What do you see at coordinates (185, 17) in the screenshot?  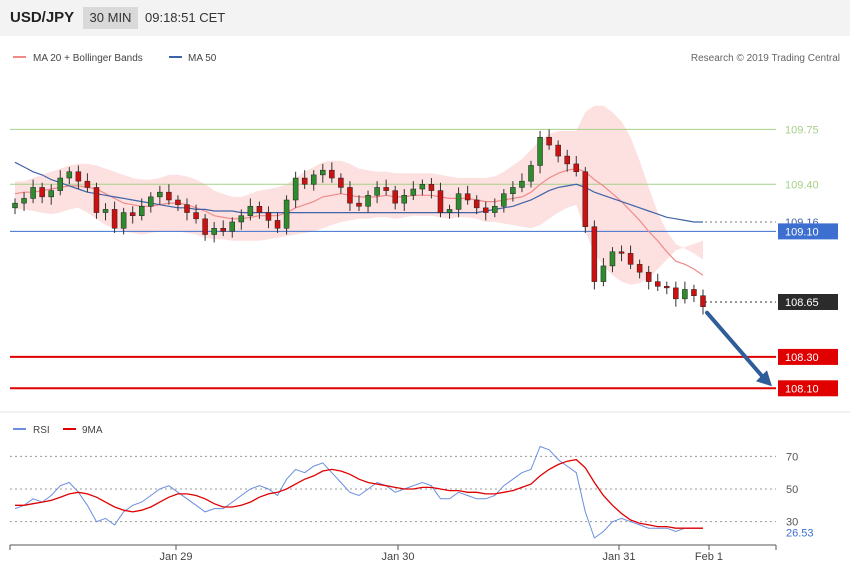 I see `time-label: 09:18:51 CET` at bounding box center [185, 17].